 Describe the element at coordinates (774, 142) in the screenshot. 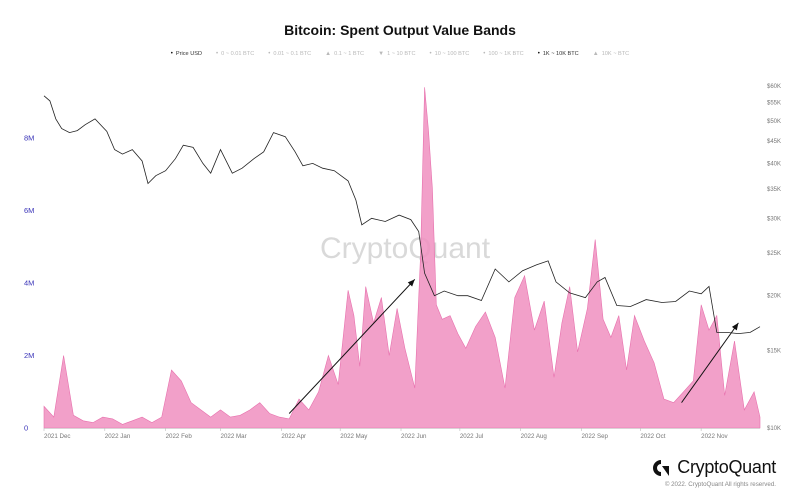

I see `y-right-tick-label: $45K` at that location.